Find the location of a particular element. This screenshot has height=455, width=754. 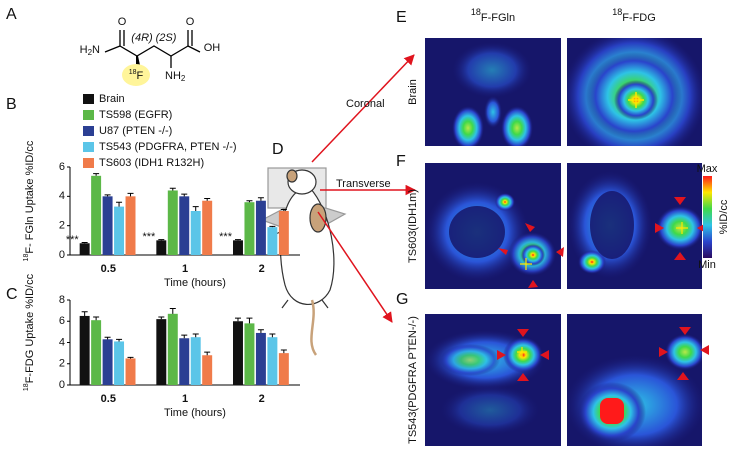

panel-label: F is located at coordinates (401, 161).